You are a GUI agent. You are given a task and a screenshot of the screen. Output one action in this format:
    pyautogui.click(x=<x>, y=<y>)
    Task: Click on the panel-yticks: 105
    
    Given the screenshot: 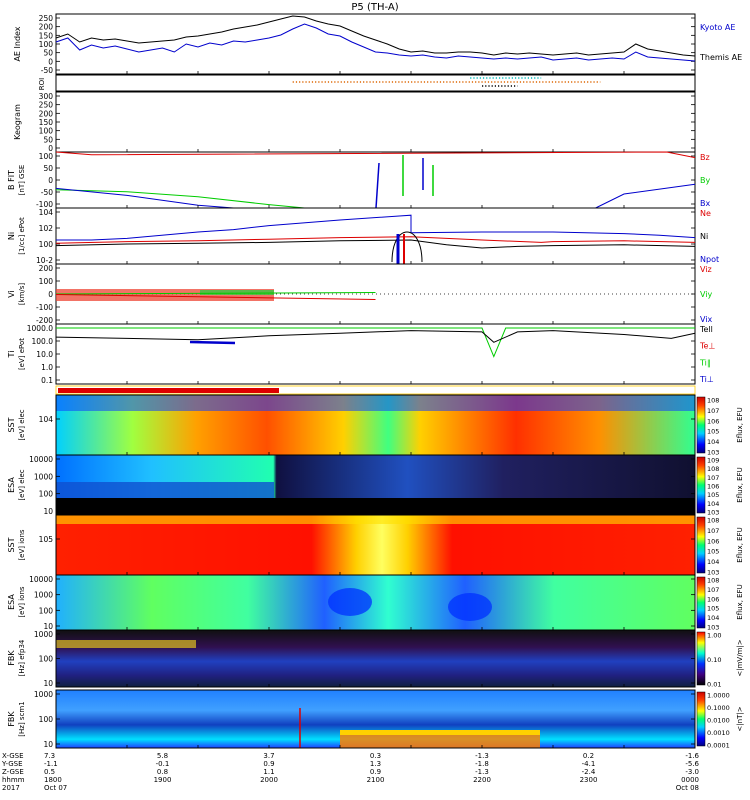 What is the action you would take?
    pyautogui.click(x=367, y=539)
    